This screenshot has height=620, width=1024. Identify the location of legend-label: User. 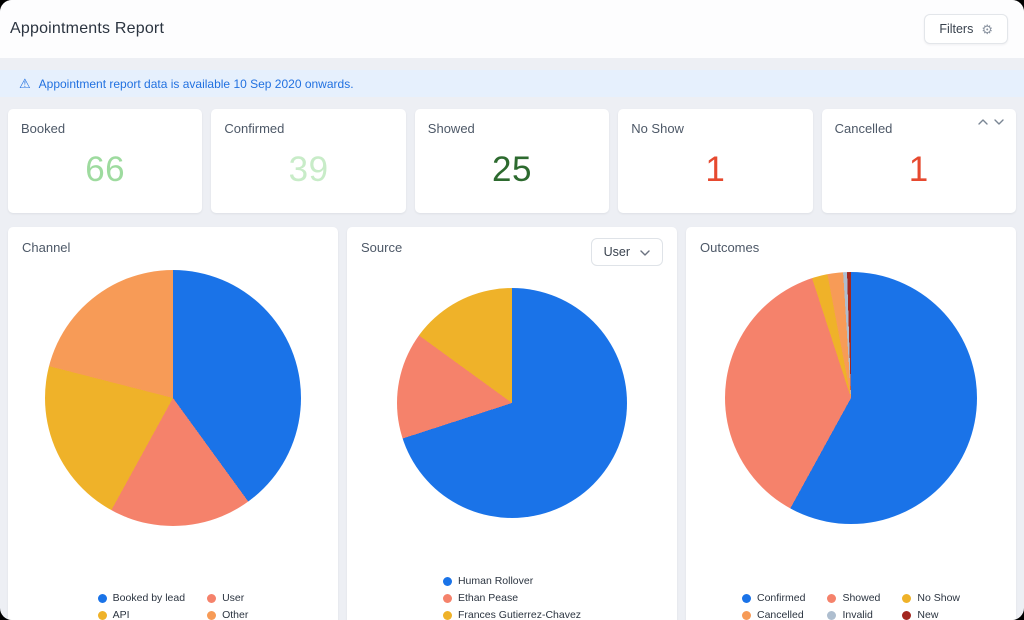
(233, 598).